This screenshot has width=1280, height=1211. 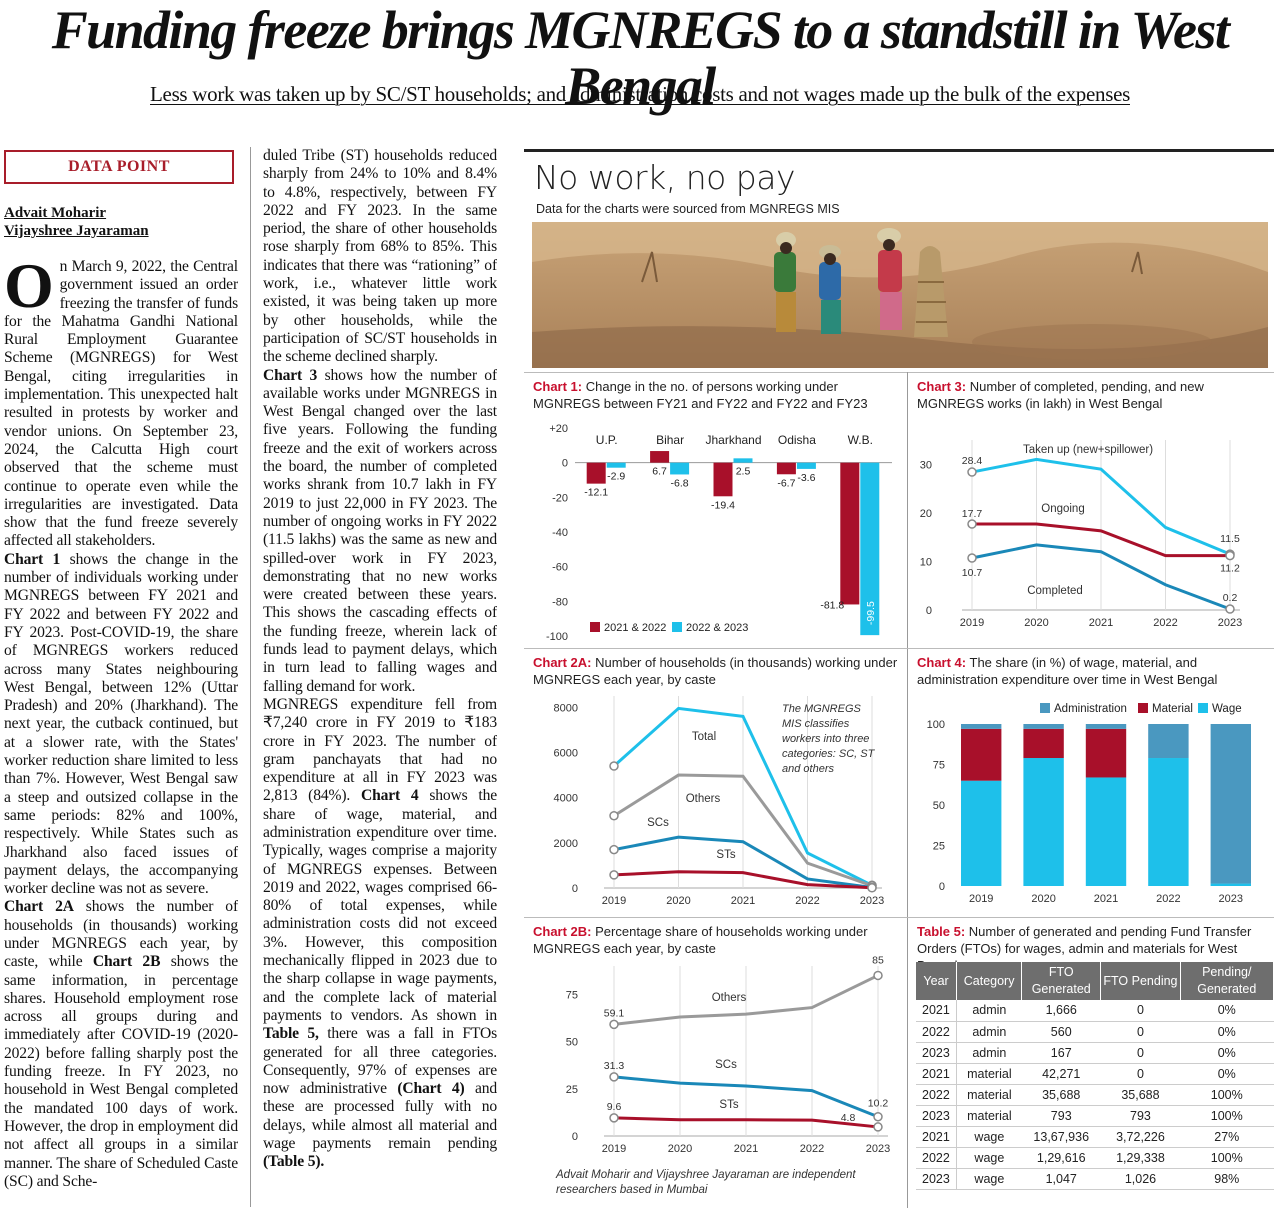 I want to click on table-cell: wage, so click(x=989, y=1178).